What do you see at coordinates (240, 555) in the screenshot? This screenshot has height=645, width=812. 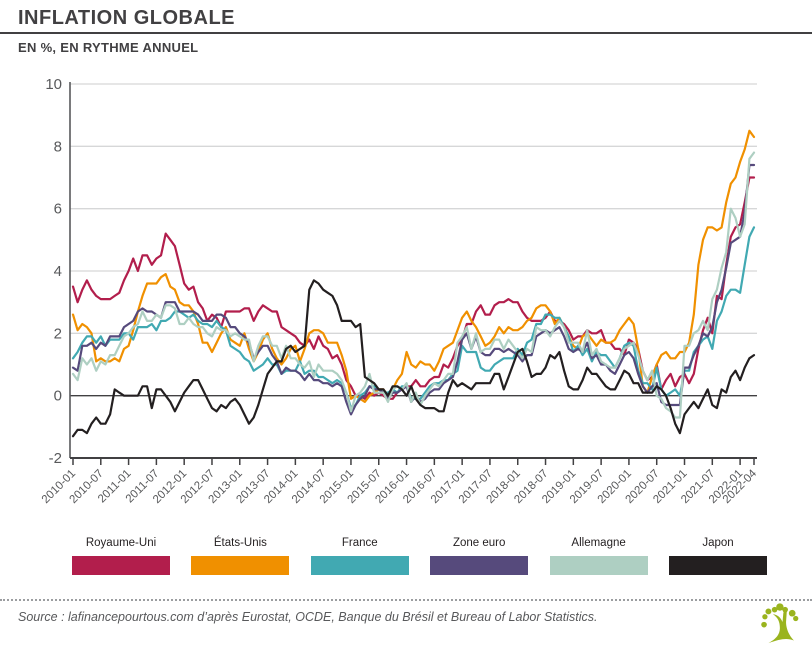 I see `legend-item--tats-unis: États-Unis` at bounding box center [240, 555].